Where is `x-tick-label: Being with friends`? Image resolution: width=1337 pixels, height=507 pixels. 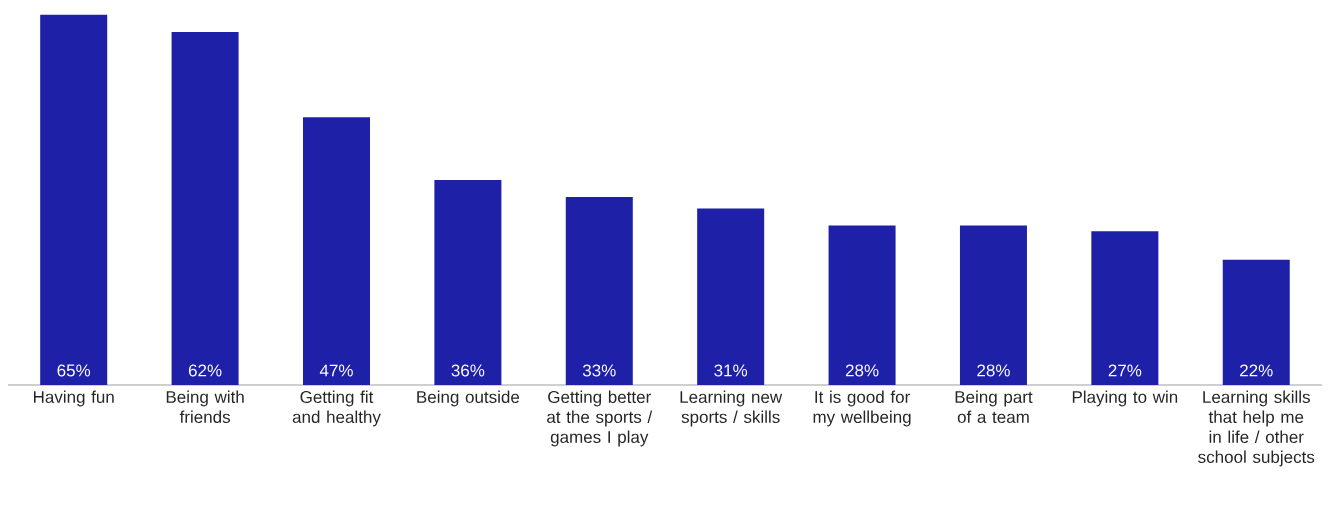
x-tick-label: Being with friends is located at coordinates (205, 407).